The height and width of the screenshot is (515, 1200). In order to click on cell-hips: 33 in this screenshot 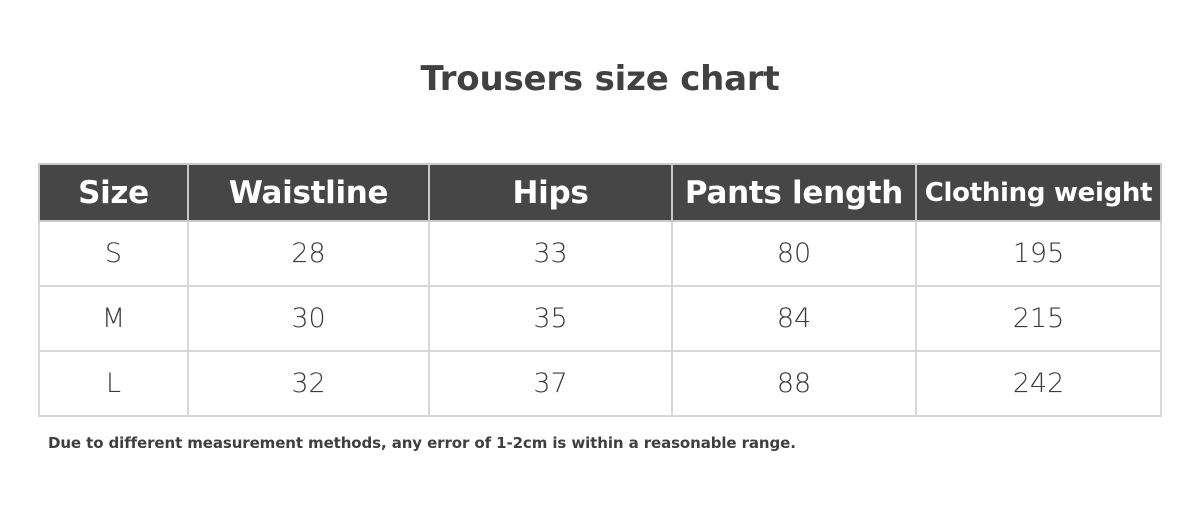, I will do `click(550, 253)`.